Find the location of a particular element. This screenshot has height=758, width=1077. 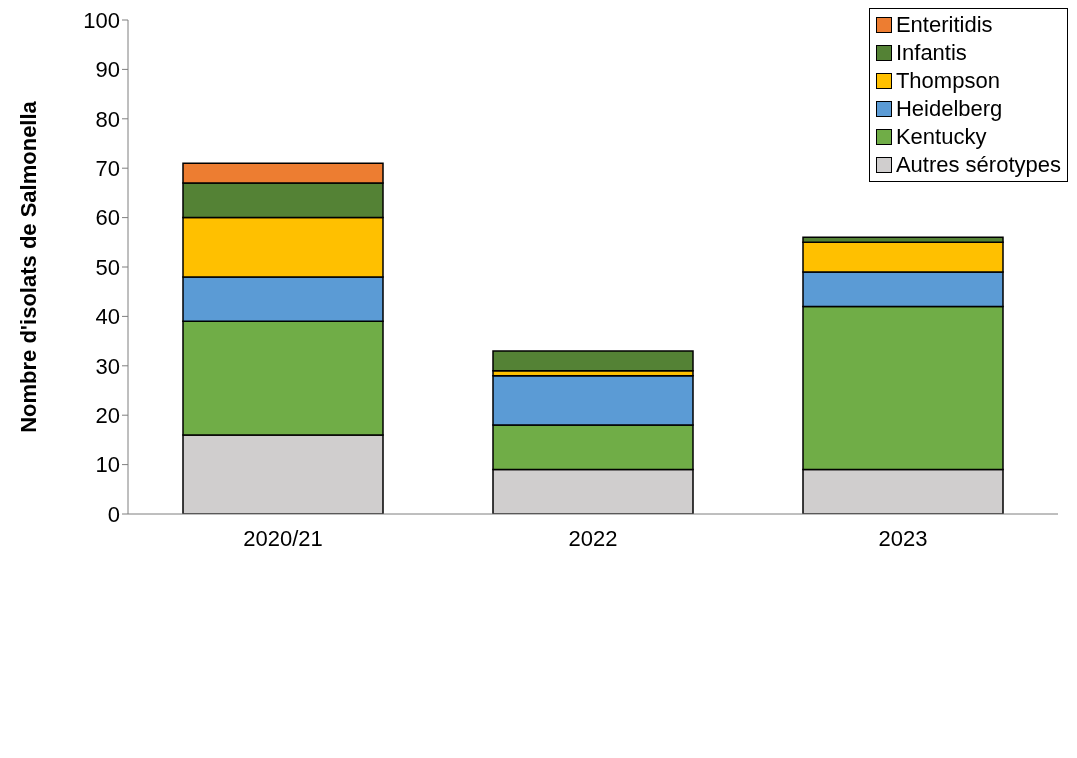

y-tick-label: 60 is located at coordinates (107, 218).